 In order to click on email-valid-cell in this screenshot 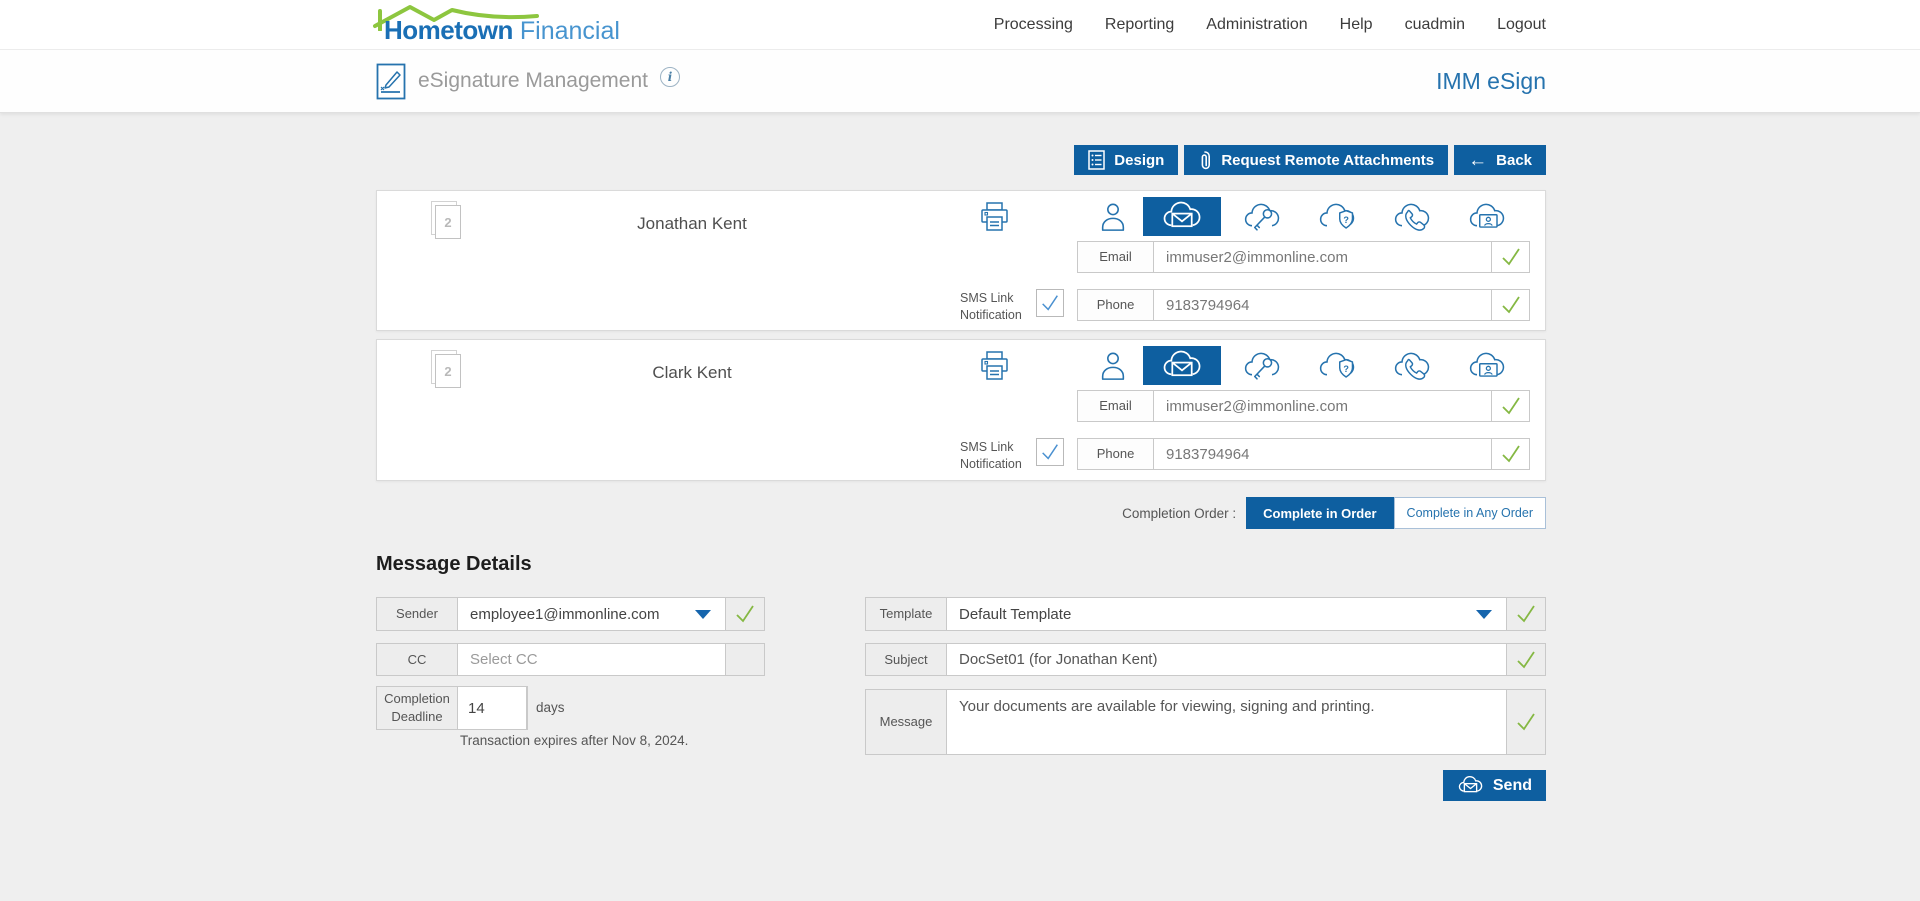, I will do `click(1510, 406)`.